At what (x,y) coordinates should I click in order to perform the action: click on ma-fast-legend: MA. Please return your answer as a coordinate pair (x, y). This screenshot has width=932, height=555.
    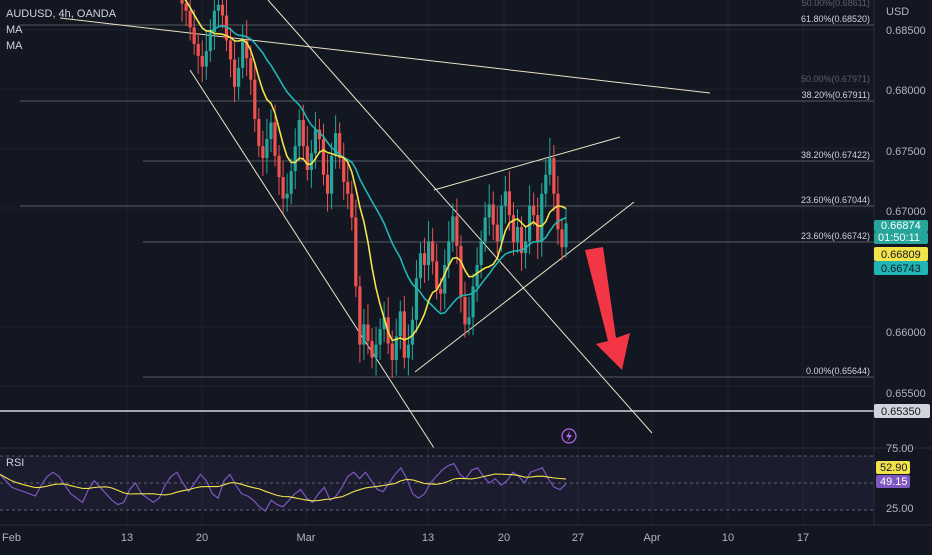
    Looking at the image, I should click on (14, 30).